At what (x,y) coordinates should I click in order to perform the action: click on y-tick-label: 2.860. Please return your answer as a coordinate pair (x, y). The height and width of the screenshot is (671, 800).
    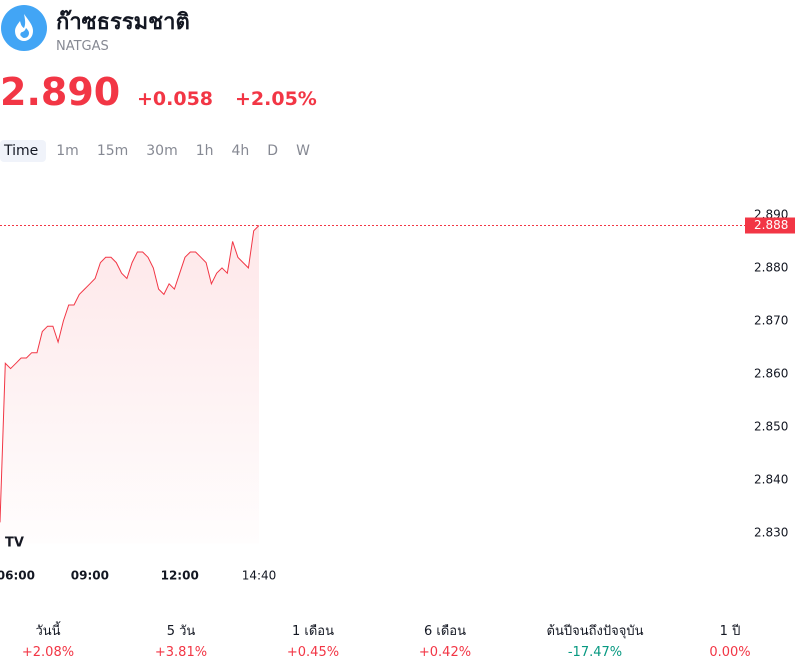
    Looking at the image, I should click on (771, 373).